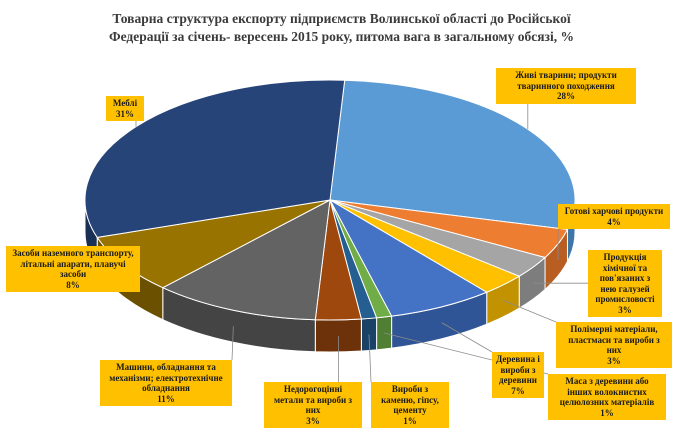  I want to click on label-base-metals: Недорогоцінні метали та вироби з них 3%, so click(313, 405).